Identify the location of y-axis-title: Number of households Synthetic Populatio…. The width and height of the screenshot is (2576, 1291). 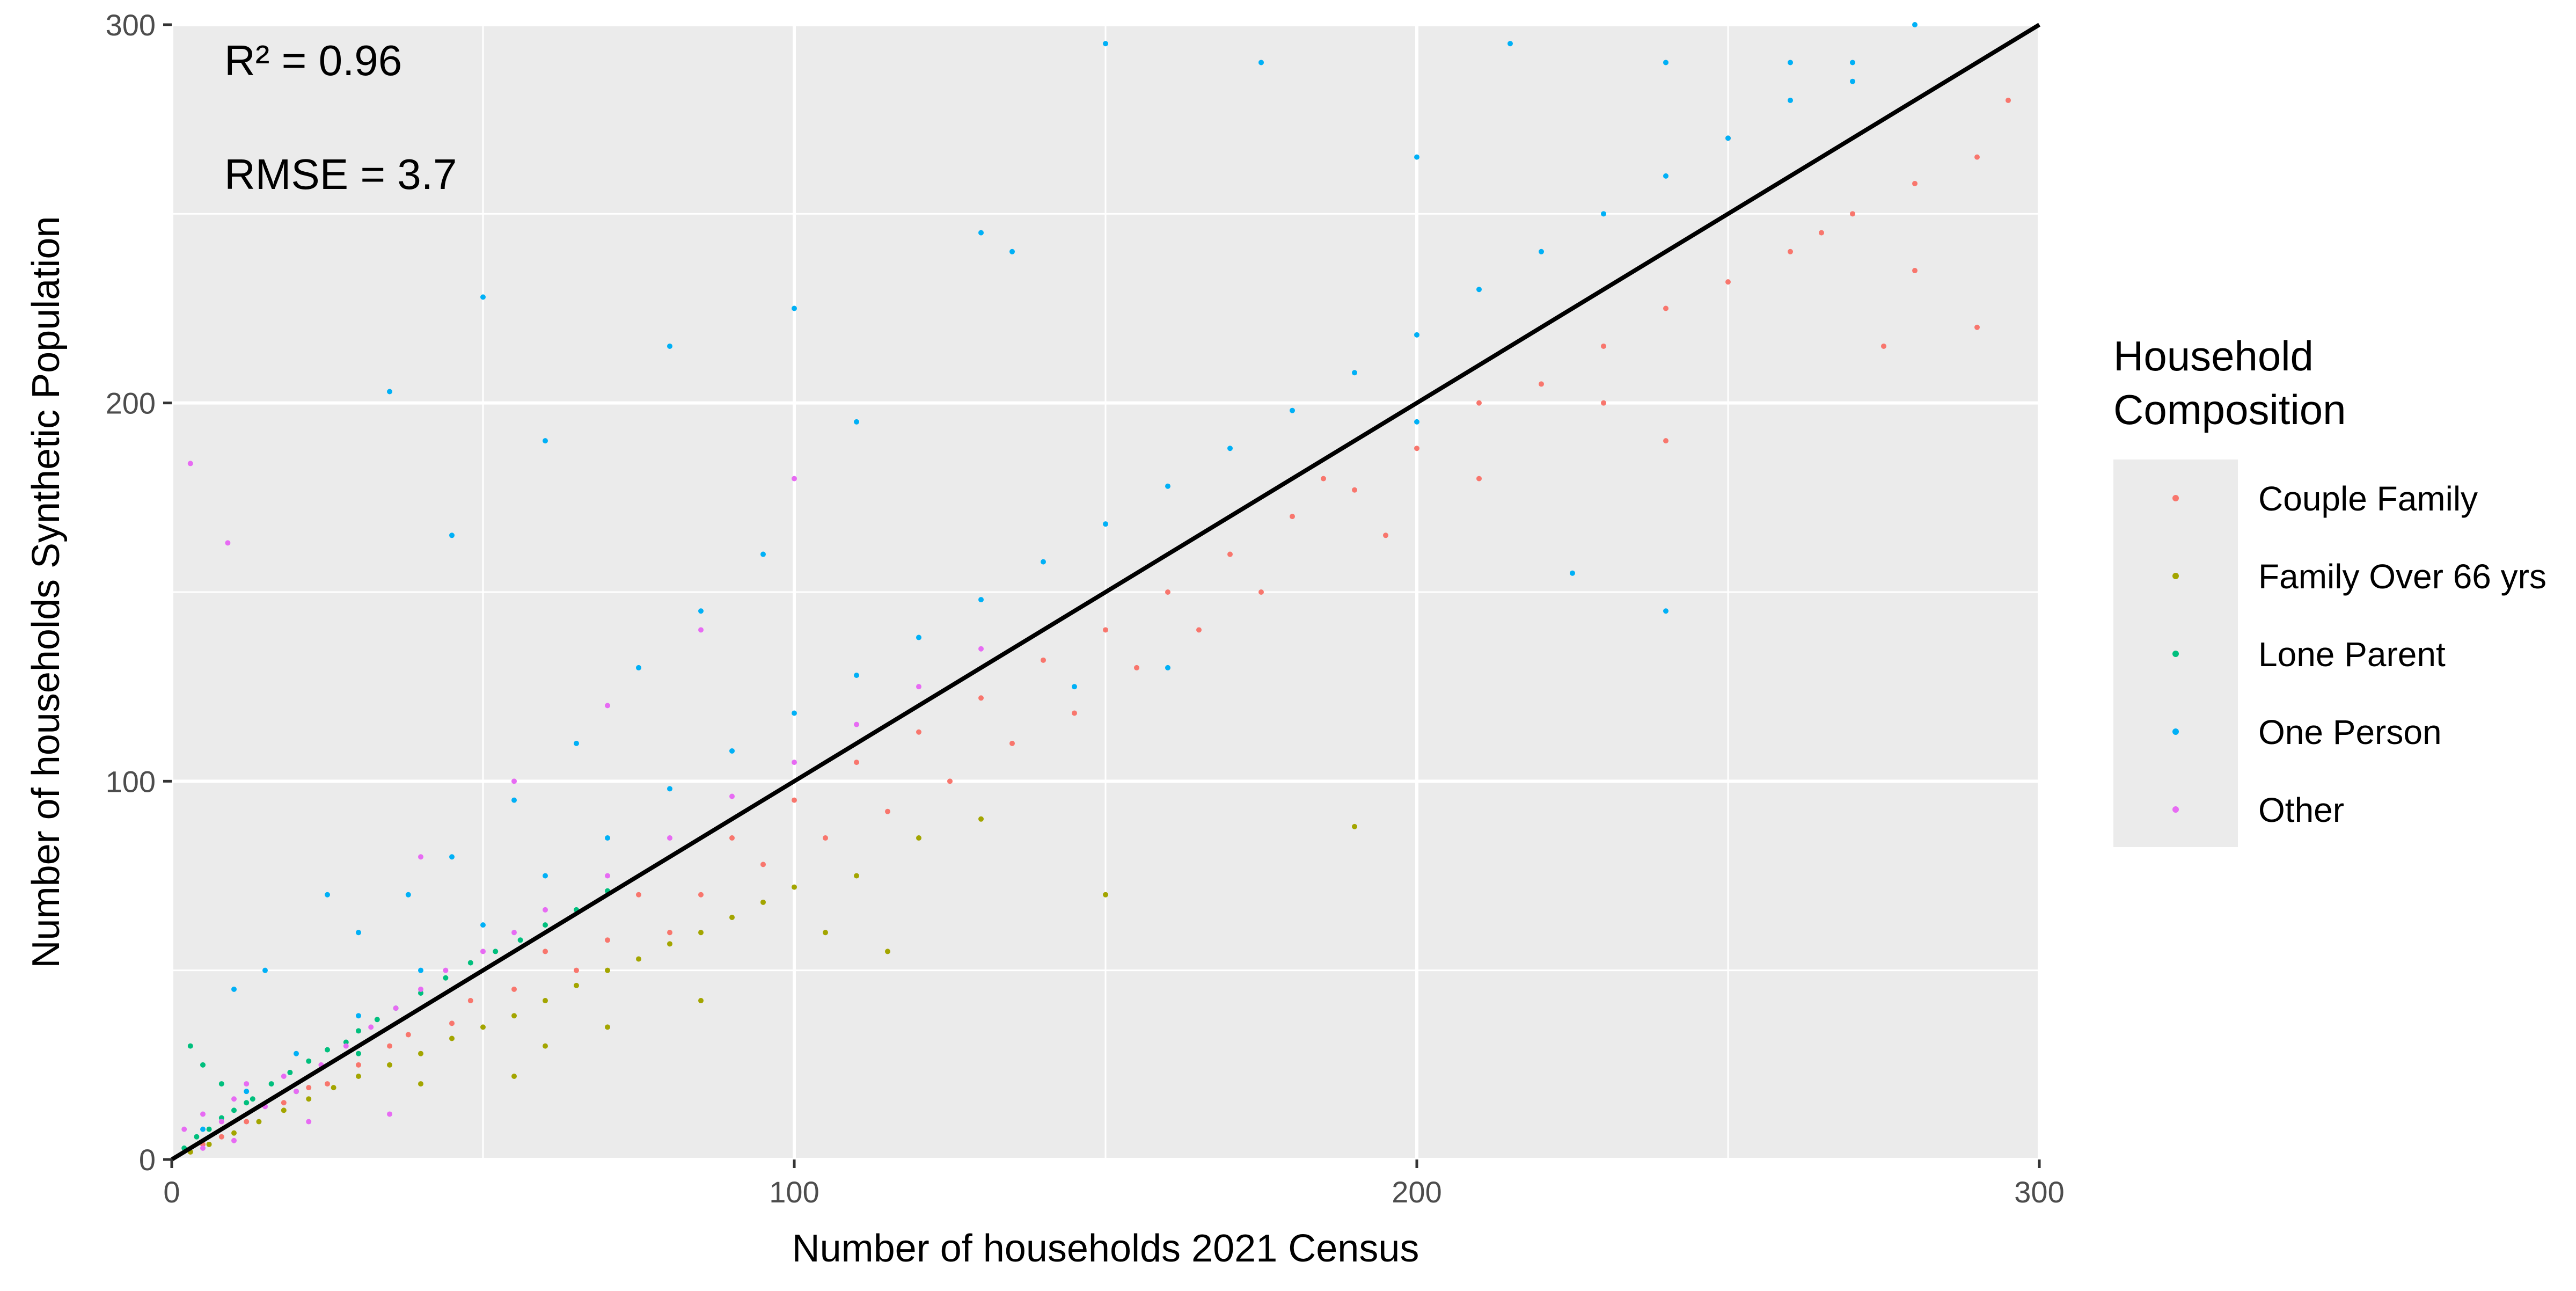
(46, 592).